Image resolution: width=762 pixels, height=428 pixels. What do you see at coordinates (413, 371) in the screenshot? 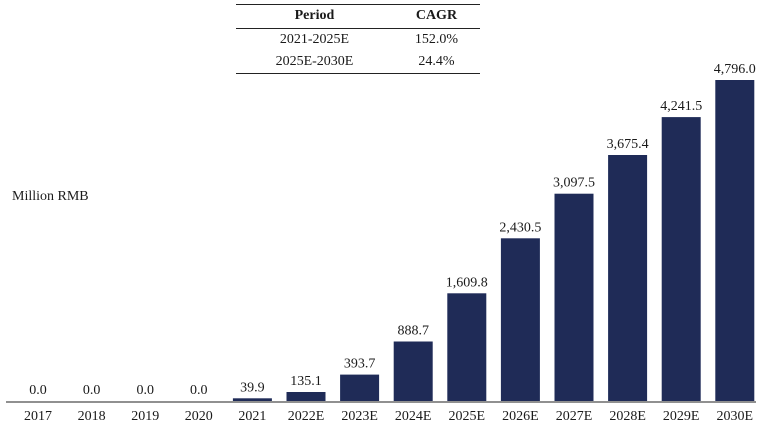
I see `bar-2024E` at bounding box center [413, 371].